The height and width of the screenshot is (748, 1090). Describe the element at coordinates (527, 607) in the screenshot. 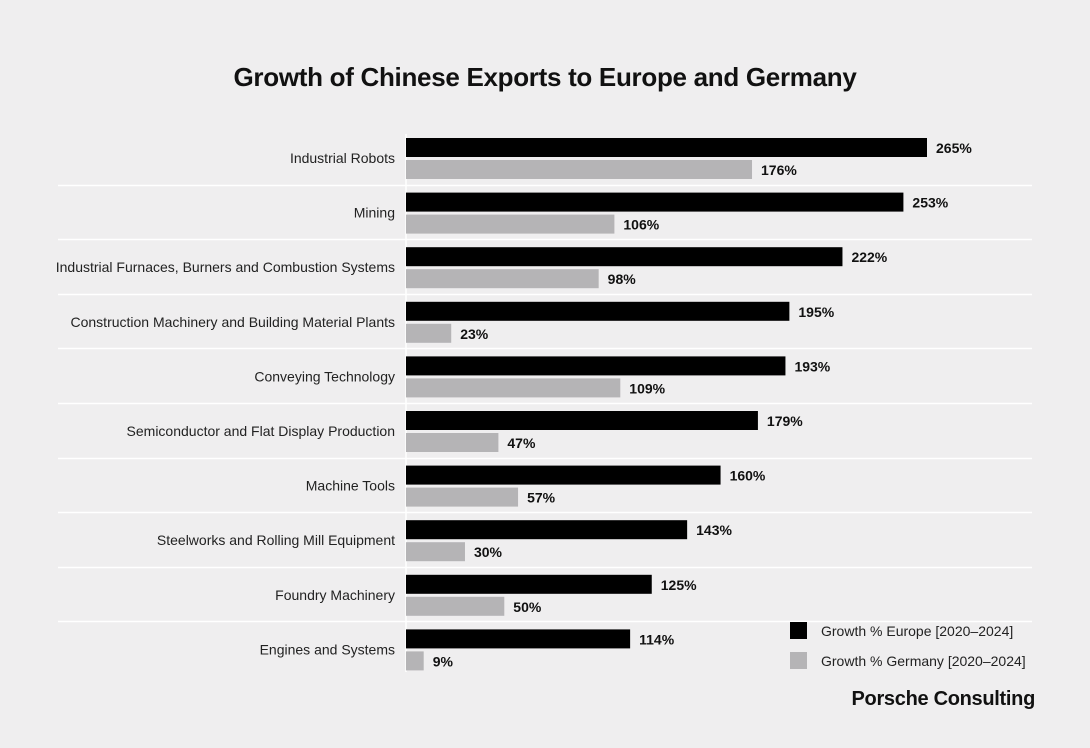

I see `data-label-germany: 50%` at that location.